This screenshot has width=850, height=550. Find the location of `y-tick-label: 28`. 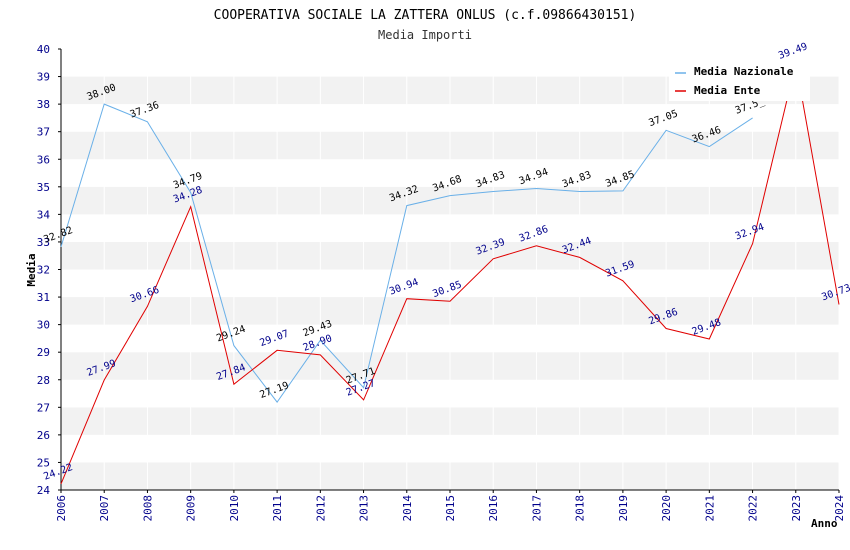

y-tick-label: 28 is located at coordinates (43, 380).